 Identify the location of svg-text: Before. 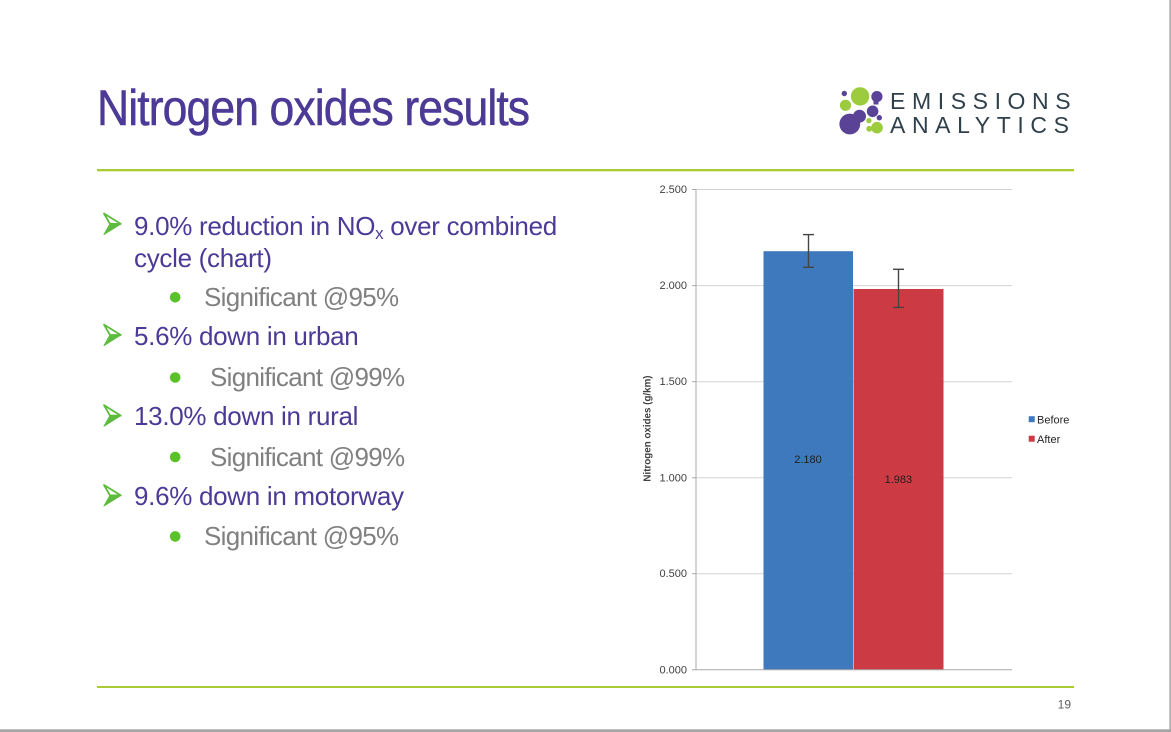
(1053, 420).